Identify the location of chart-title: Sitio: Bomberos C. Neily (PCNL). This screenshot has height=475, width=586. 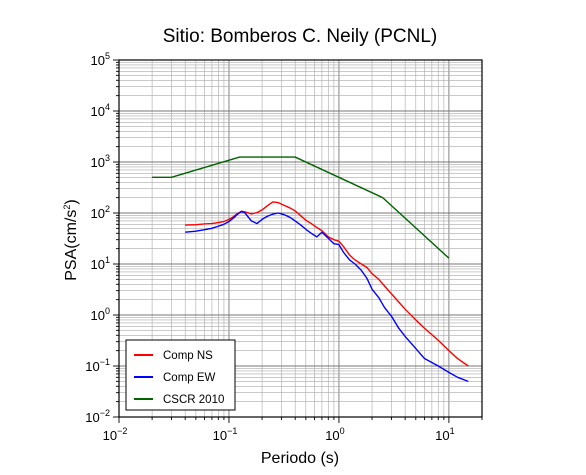
(300, 36).